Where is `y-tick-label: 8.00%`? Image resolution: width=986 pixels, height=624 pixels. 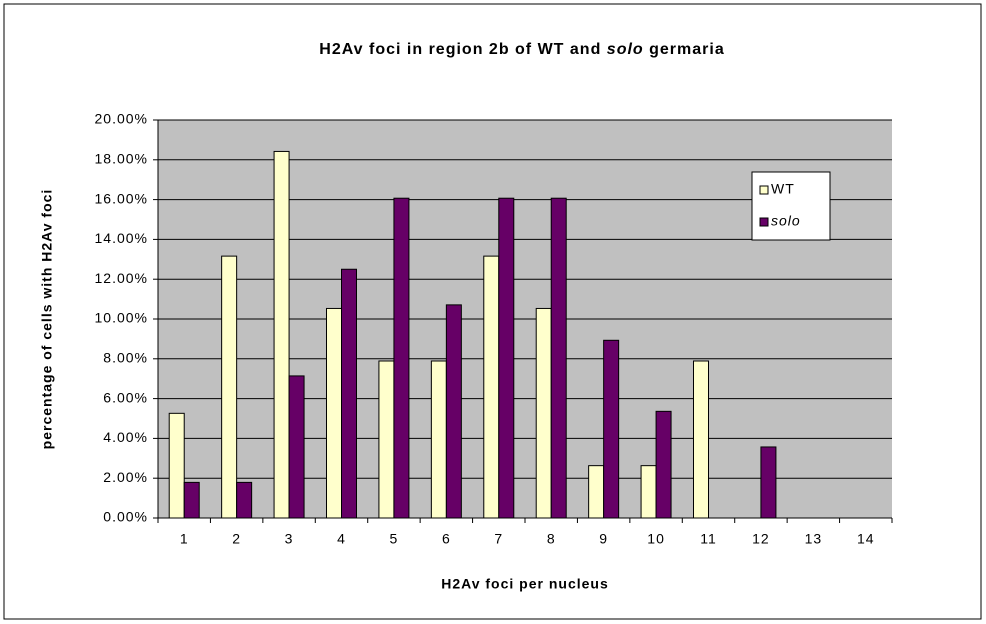
y-tick-label: 8.00% is located at coordinates (125, 358).